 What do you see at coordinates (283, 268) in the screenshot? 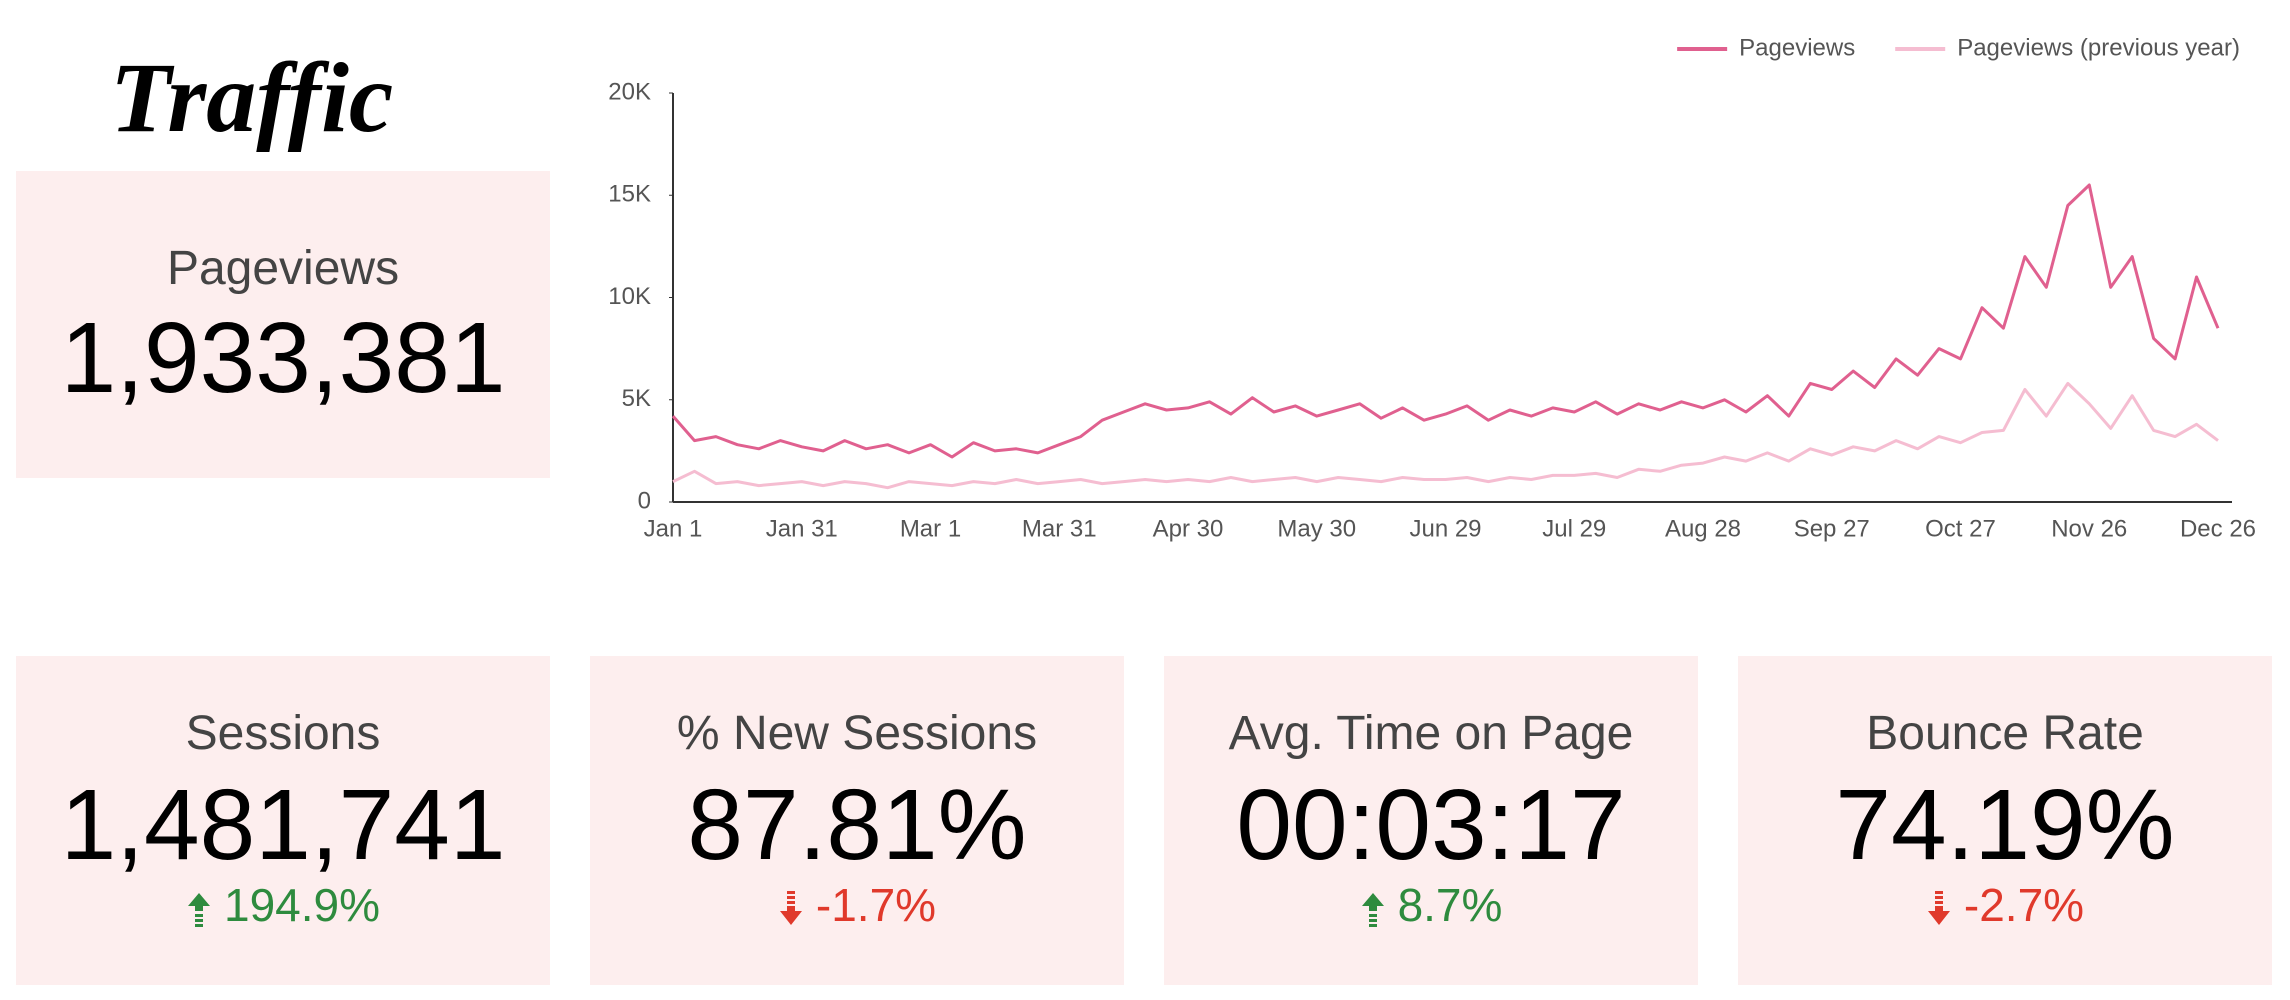
I see `scorecard-label: Pageviews` at bounding box center [283, 268].